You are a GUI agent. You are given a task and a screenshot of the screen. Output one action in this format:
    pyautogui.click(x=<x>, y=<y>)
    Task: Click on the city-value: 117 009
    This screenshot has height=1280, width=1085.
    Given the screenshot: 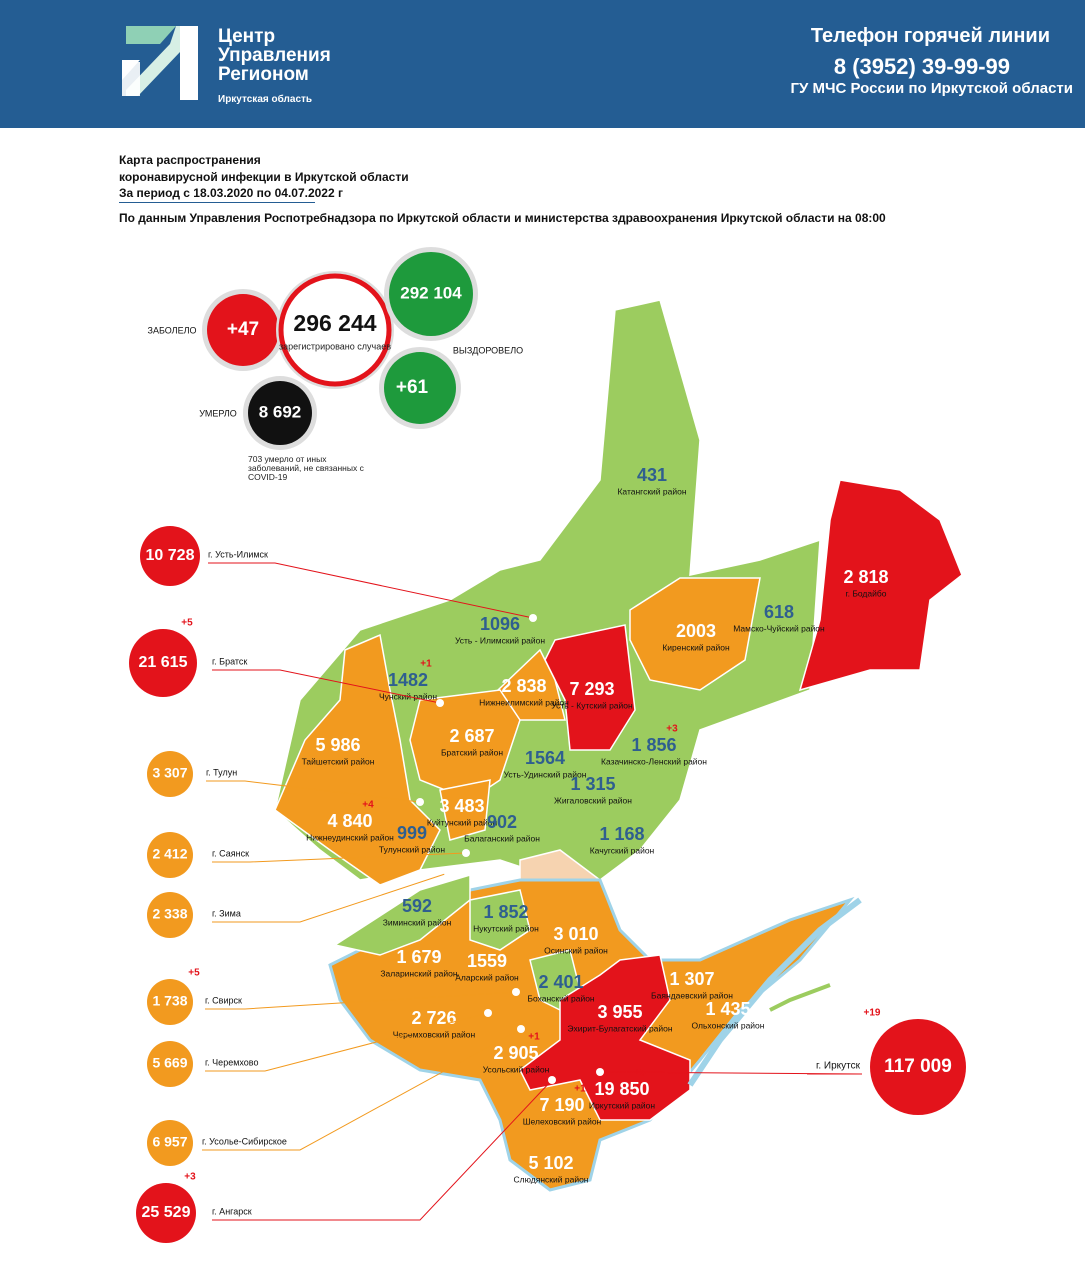 What is the action you would take?
    pyautogui.click(x=918, y=1066)
    